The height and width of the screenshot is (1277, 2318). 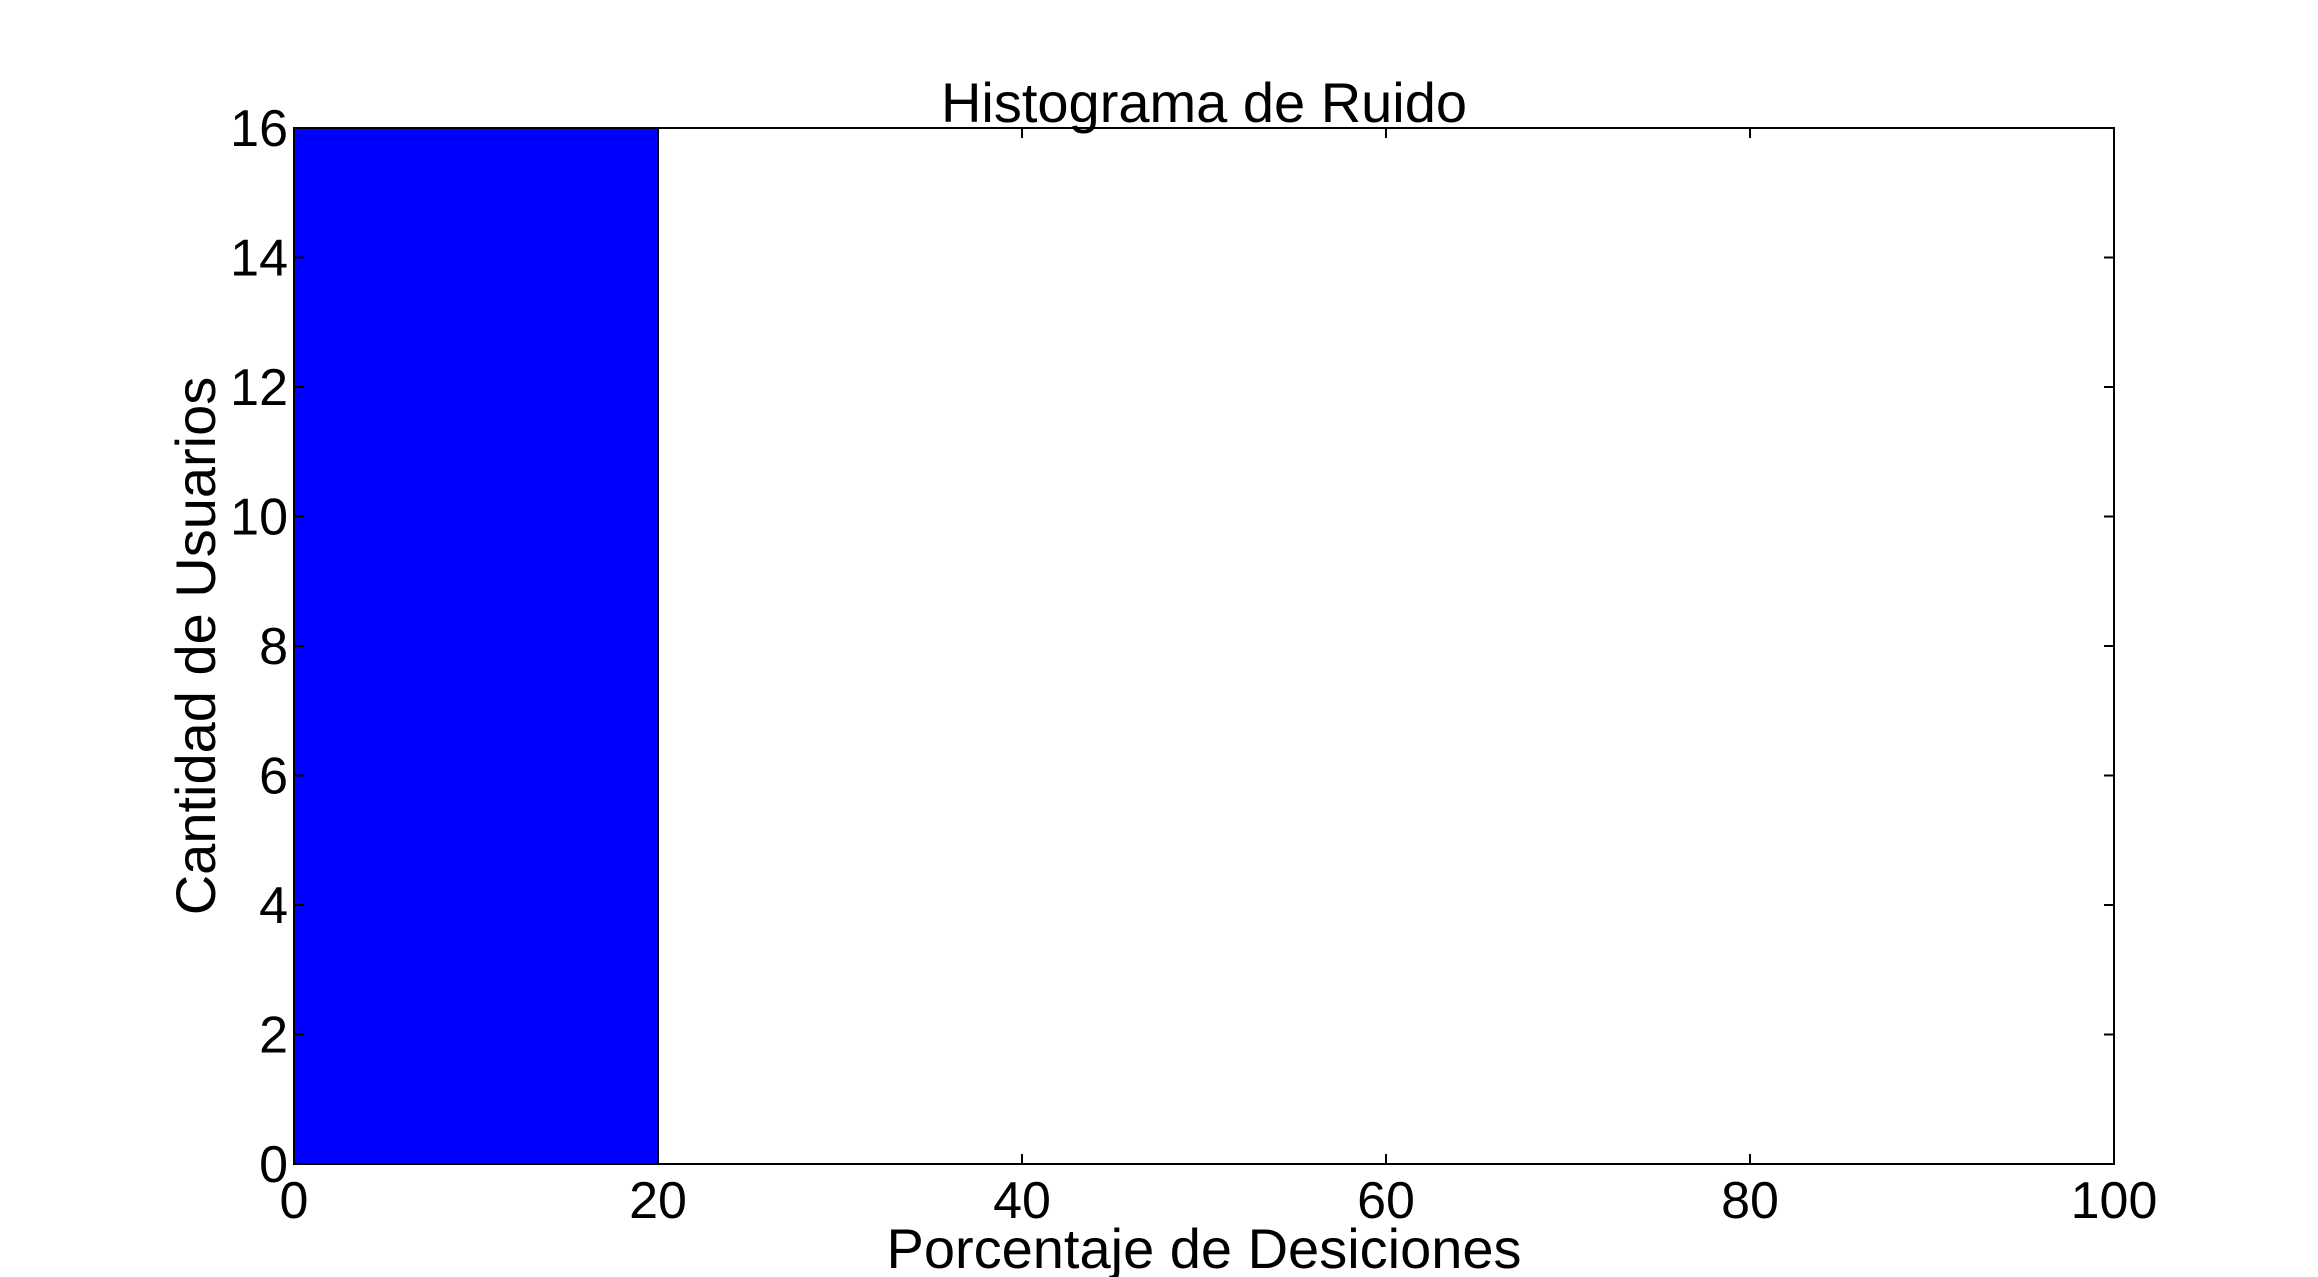 I want to click on x-tick-label-5: 100, so click(x=2114, y=1201).